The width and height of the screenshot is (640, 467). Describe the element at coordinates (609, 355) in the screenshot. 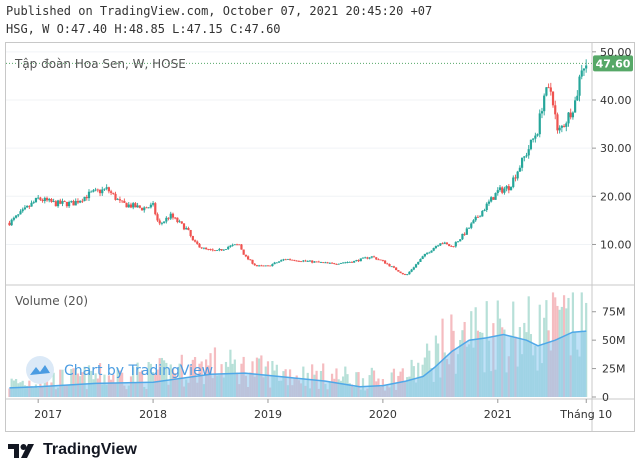

I see `volume-axis: 75M 50M 25M 0` at that location.